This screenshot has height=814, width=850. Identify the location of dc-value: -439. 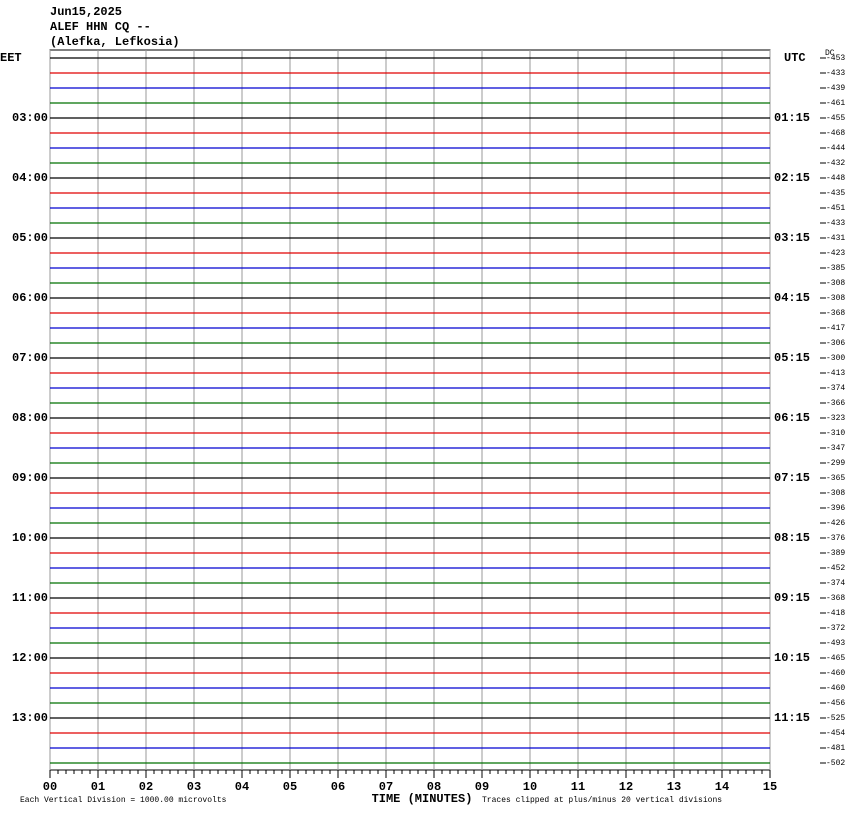
(835, 88).